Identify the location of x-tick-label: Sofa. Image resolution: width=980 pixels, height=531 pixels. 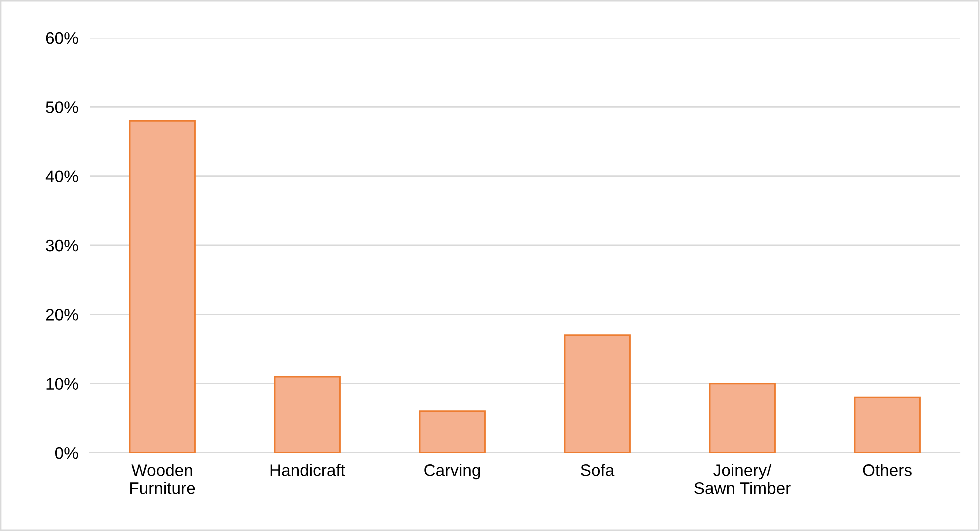
(598, 470).